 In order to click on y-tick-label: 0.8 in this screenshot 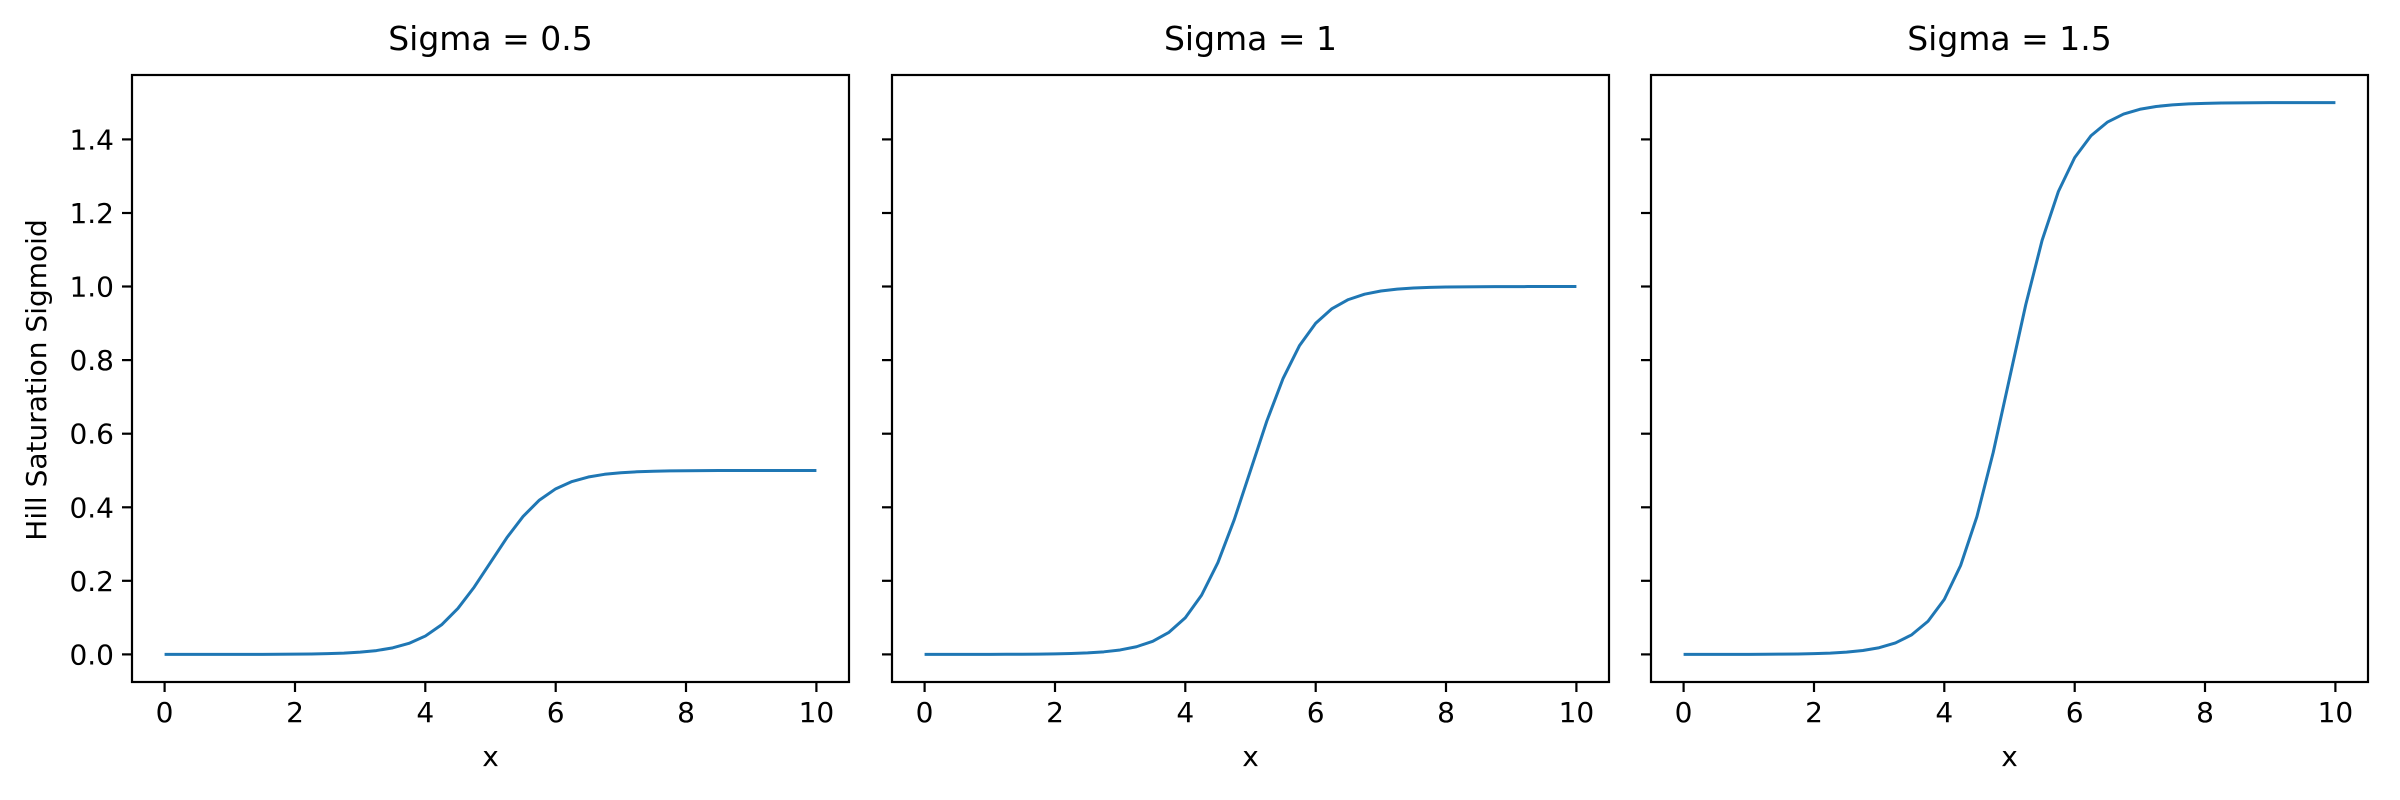, I will do `click(91, 360)`.